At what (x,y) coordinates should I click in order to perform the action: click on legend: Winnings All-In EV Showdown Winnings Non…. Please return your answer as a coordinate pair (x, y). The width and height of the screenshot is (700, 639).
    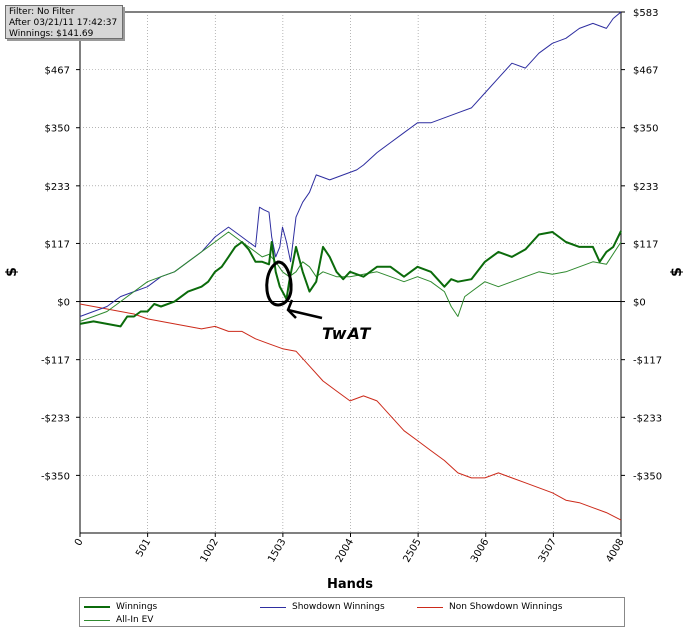
    Looking at the image, I should click on (352, 612).